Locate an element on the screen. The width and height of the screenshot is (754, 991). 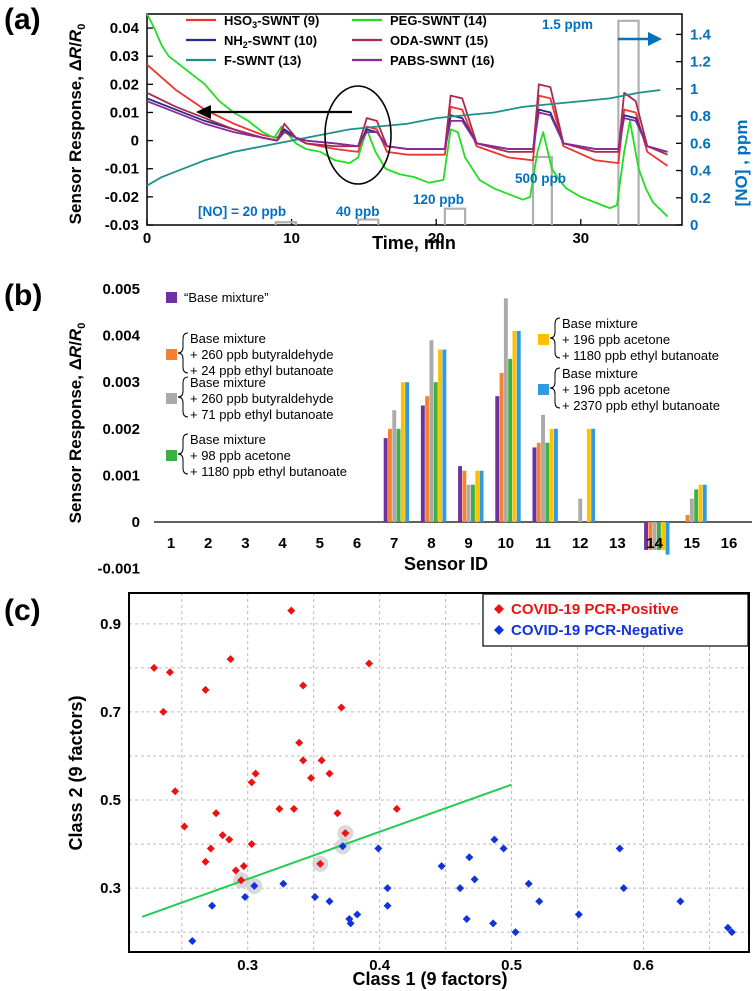
panel-c-x-tick-label: 0.4 is located at coordinates (380, 965).